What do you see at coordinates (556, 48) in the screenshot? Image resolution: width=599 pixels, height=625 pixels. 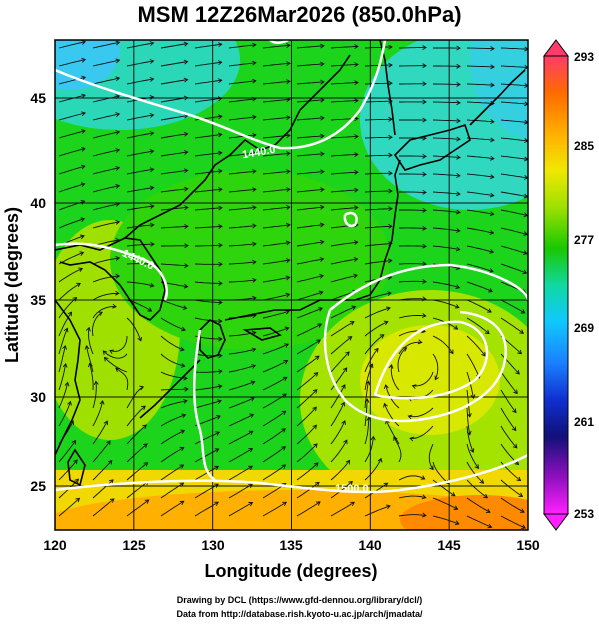 I see `colorbar-top-arrow` at bounding box center [556, 48].